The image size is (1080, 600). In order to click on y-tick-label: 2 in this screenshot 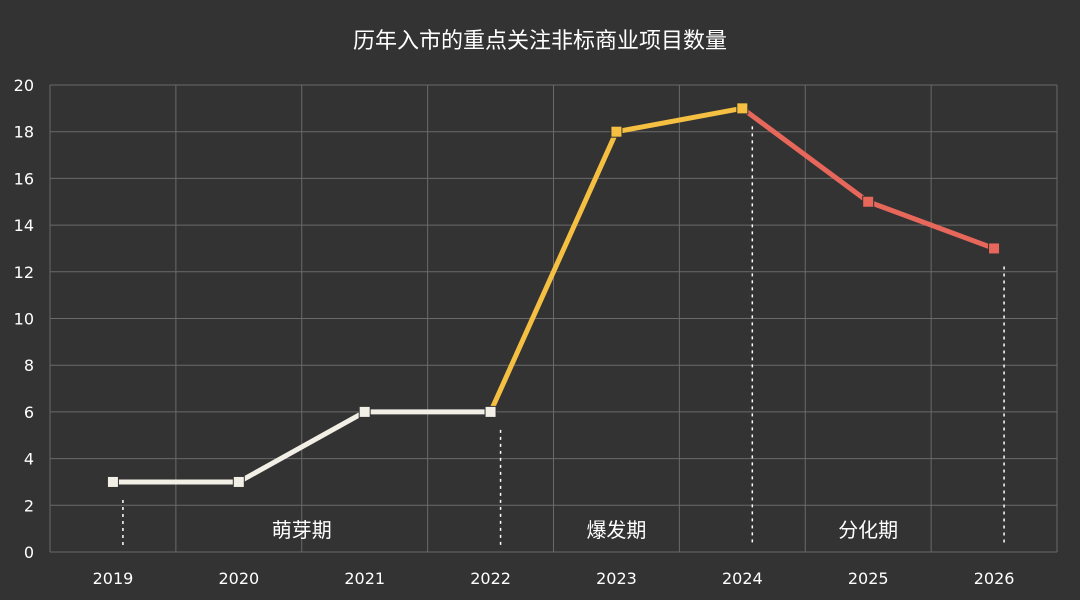, I will do `click(29, 505)`.